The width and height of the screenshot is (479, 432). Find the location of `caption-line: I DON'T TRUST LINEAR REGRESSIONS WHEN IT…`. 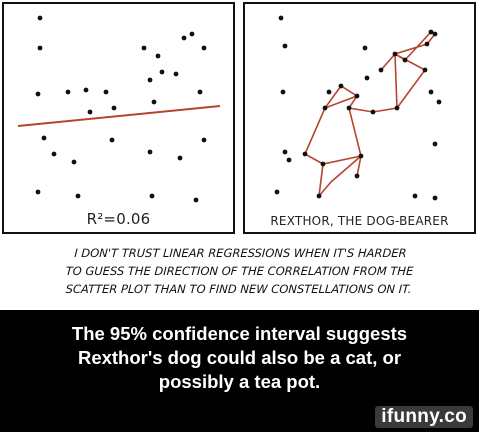

caption-line: I DON'T TRUST LINEAR REGRESSIONS WHEN IT… is located at coordinates (240, 253).